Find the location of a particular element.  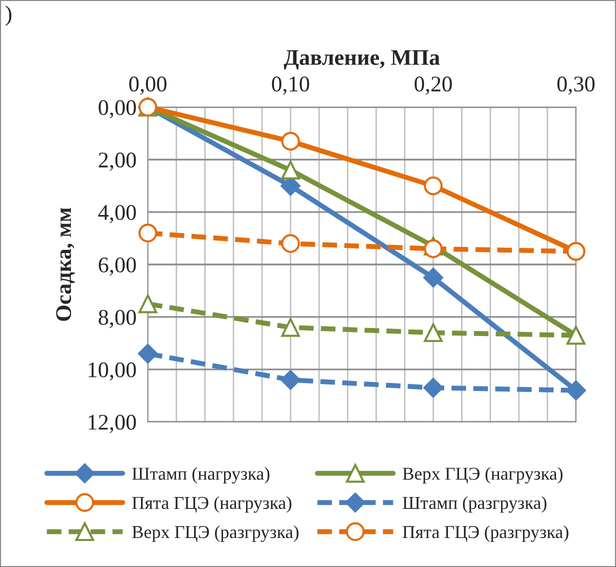

legend-label: Верх ГЦЭ (нагрузка) is located at coordinates (482, 475).